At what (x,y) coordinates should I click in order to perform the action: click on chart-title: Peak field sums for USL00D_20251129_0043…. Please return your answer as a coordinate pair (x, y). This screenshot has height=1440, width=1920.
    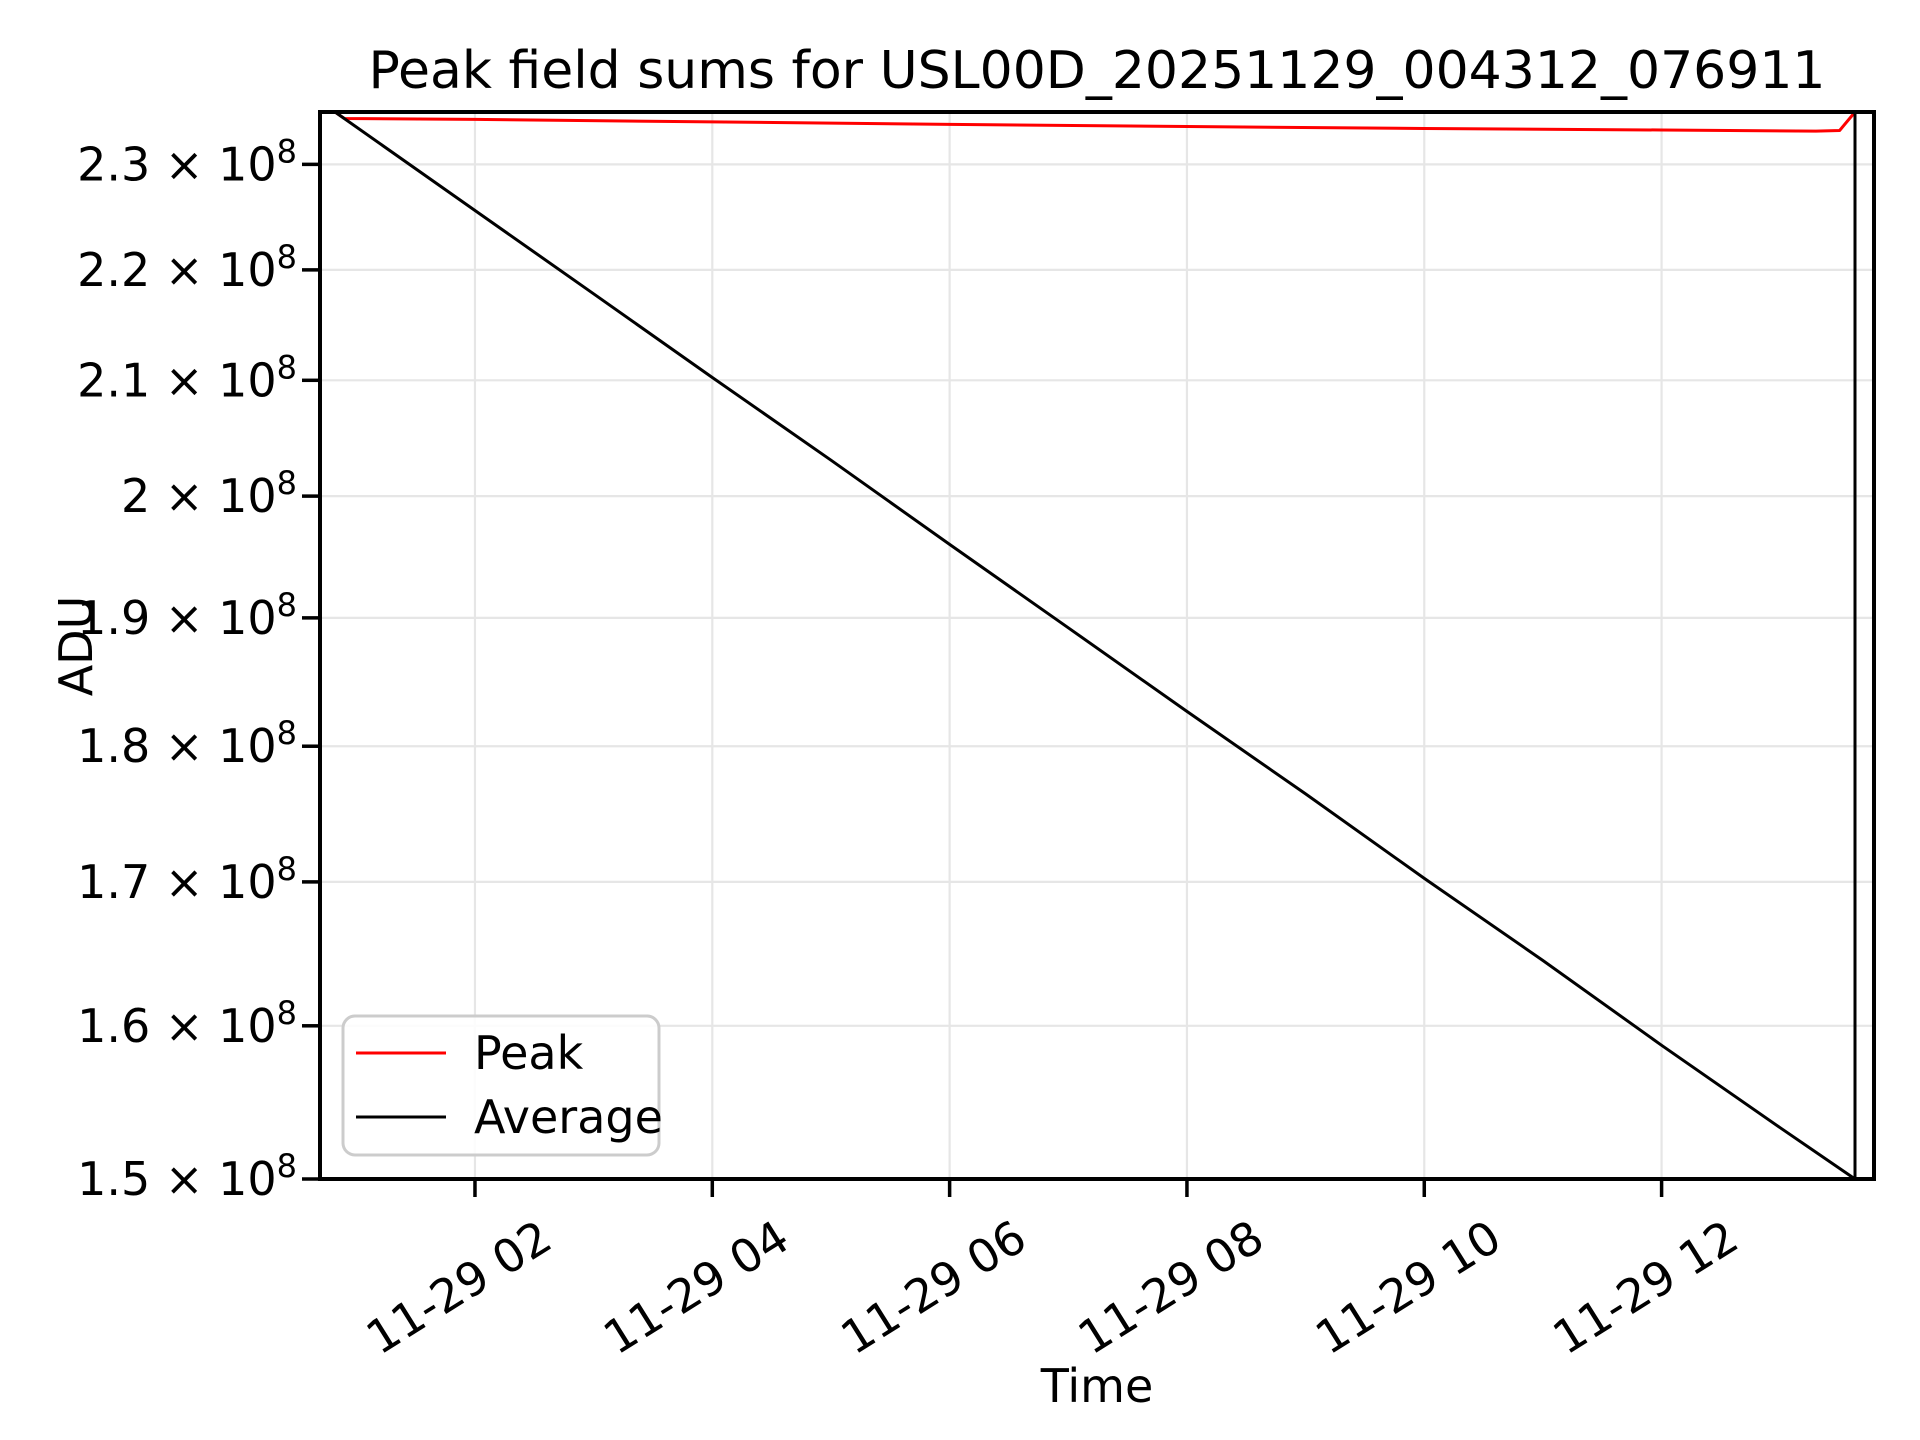
    Looking at the image, I should click on (1096, 71).